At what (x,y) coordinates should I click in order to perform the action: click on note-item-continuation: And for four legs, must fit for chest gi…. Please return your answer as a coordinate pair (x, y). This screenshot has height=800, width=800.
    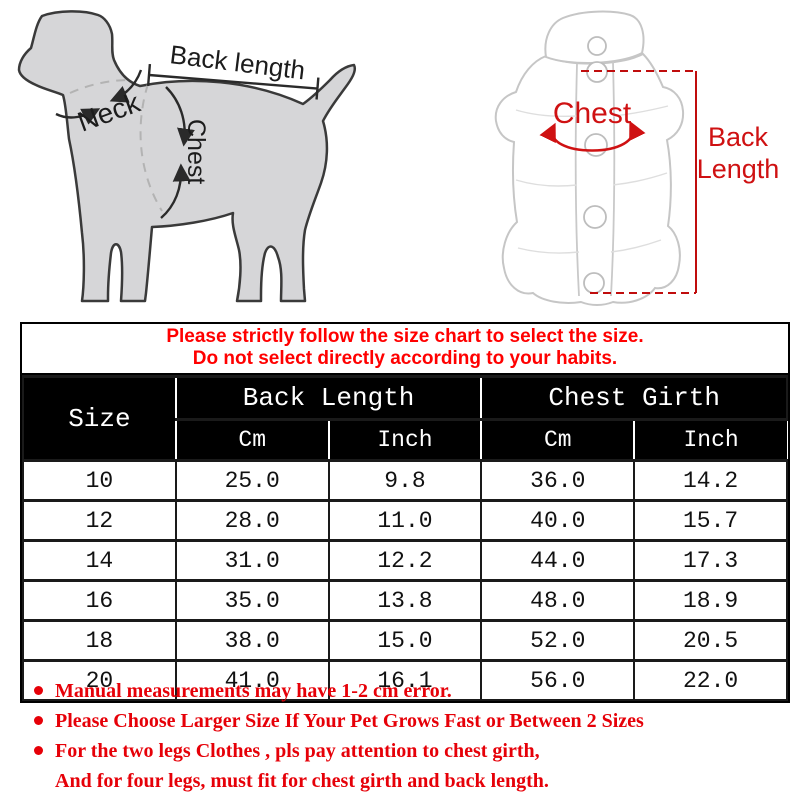
    Looking at the image, I should click on (406, 781).